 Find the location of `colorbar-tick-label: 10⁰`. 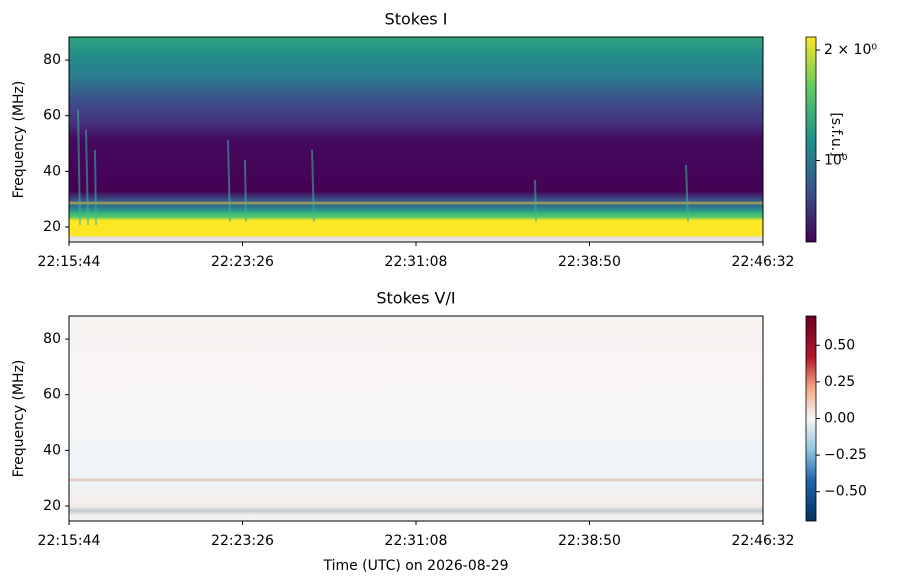

colorbar-tick-label: 10⁰ is located at coordinates (836, 161).